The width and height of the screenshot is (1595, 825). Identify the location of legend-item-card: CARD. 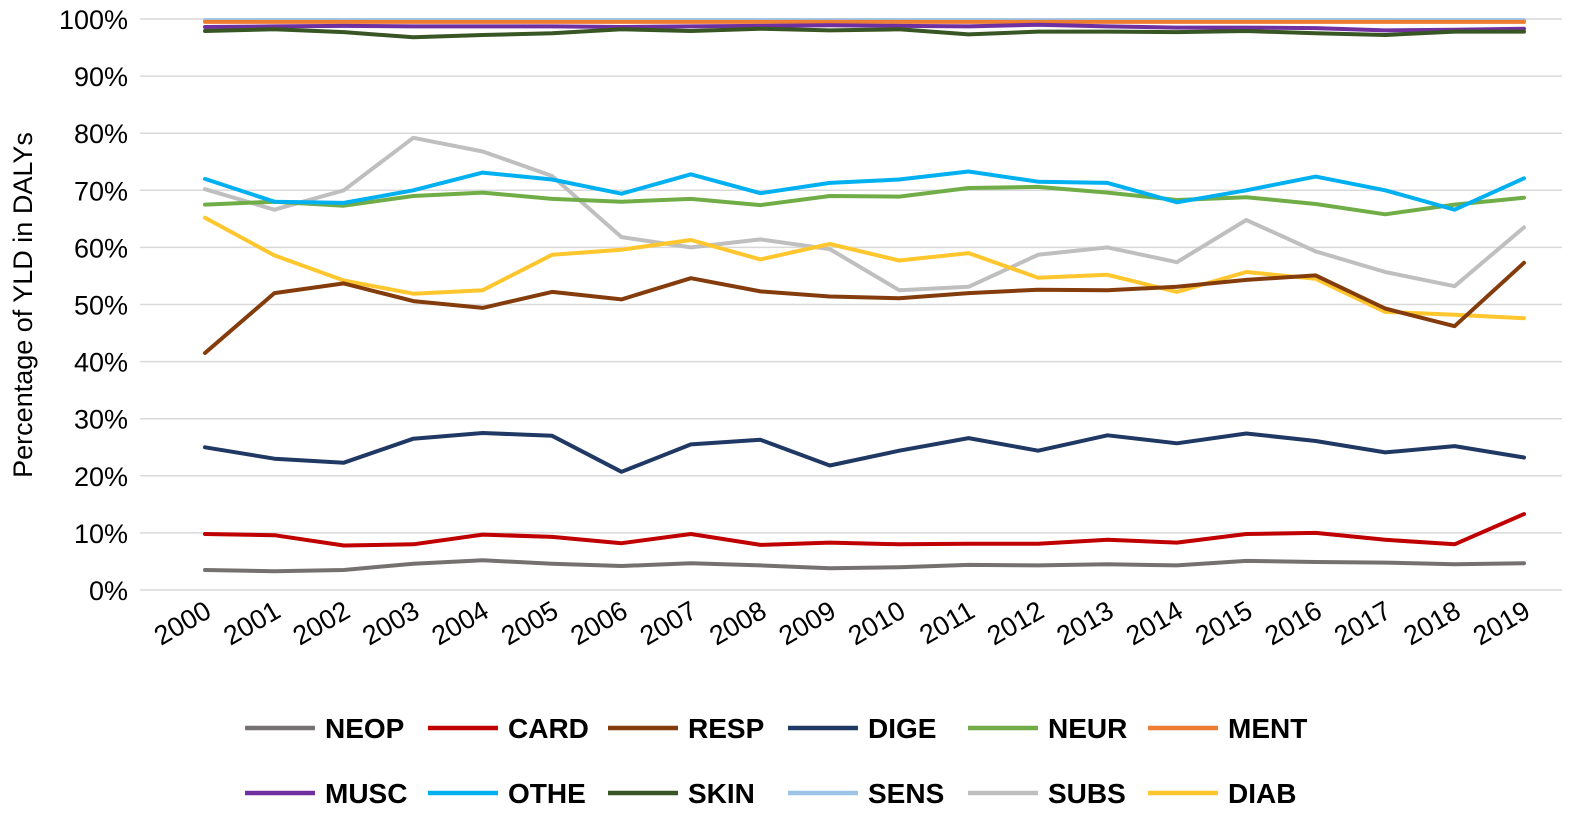
(508, 728).